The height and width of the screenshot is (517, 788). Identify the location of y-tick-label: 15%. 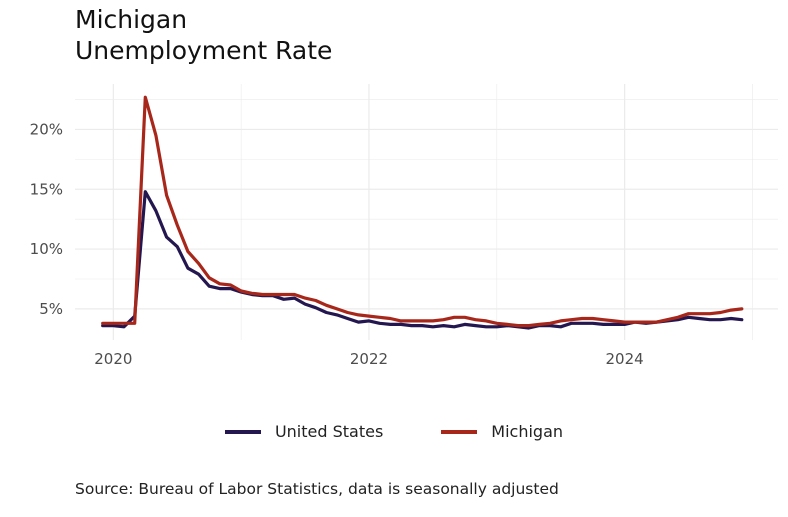
(46, 189).